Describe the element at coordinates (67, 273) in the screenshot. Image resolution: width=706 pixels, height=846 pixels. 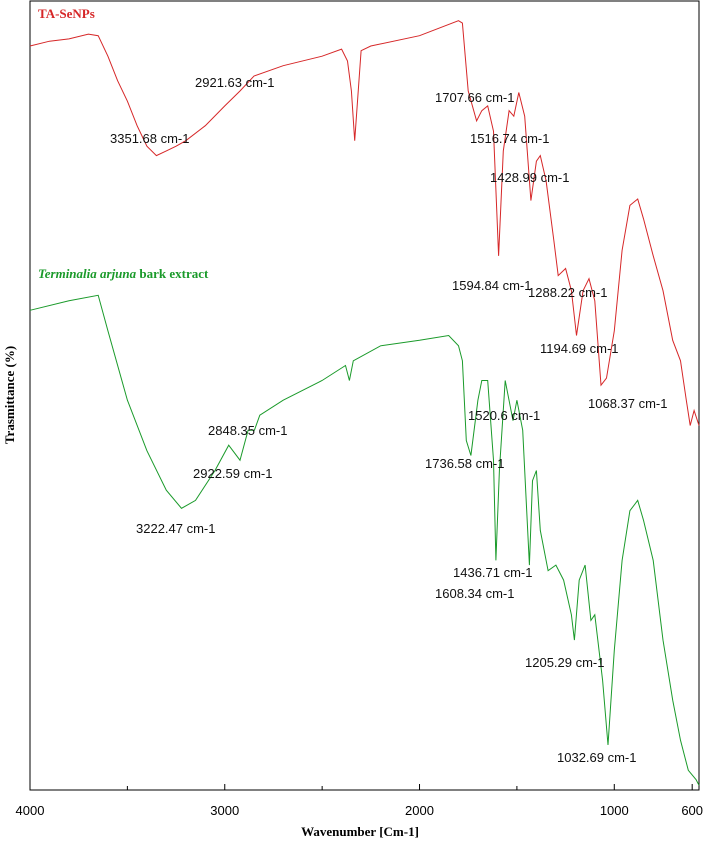
I see `series-label-part: Terminalia` at that location.